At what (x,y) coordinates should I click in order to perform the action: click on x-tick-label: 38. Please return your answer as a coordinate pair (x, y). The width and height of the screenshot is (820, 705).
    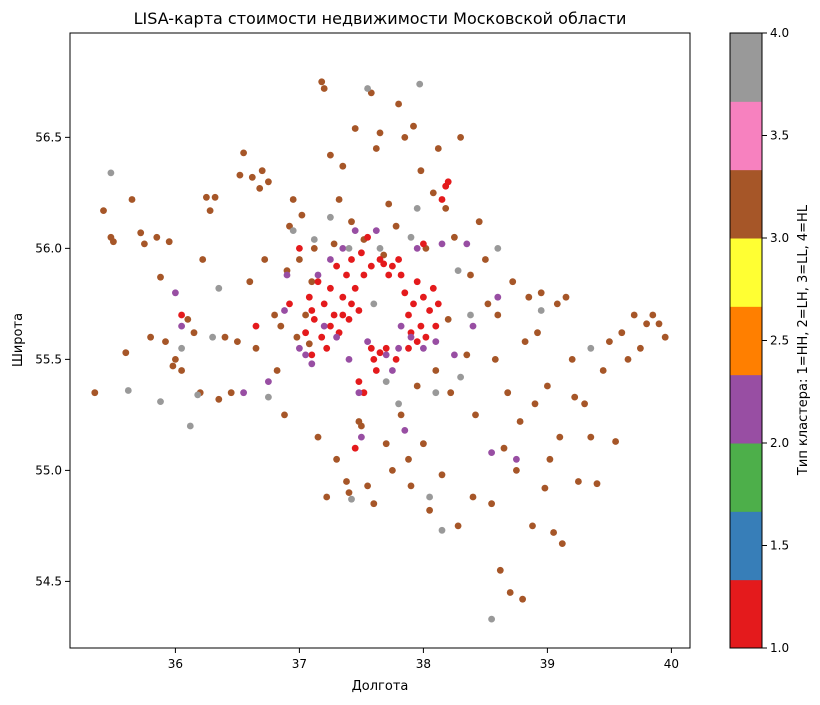
    Looking at the image, I should click on (423, 664).